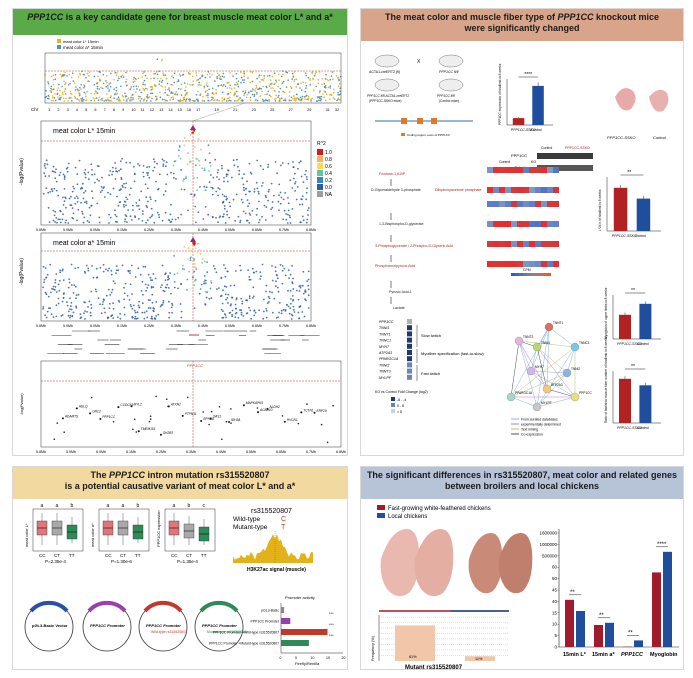 The height and width of the screenshot is (678, 693). I want to click on mutant-allele: T, so click(283, 527).